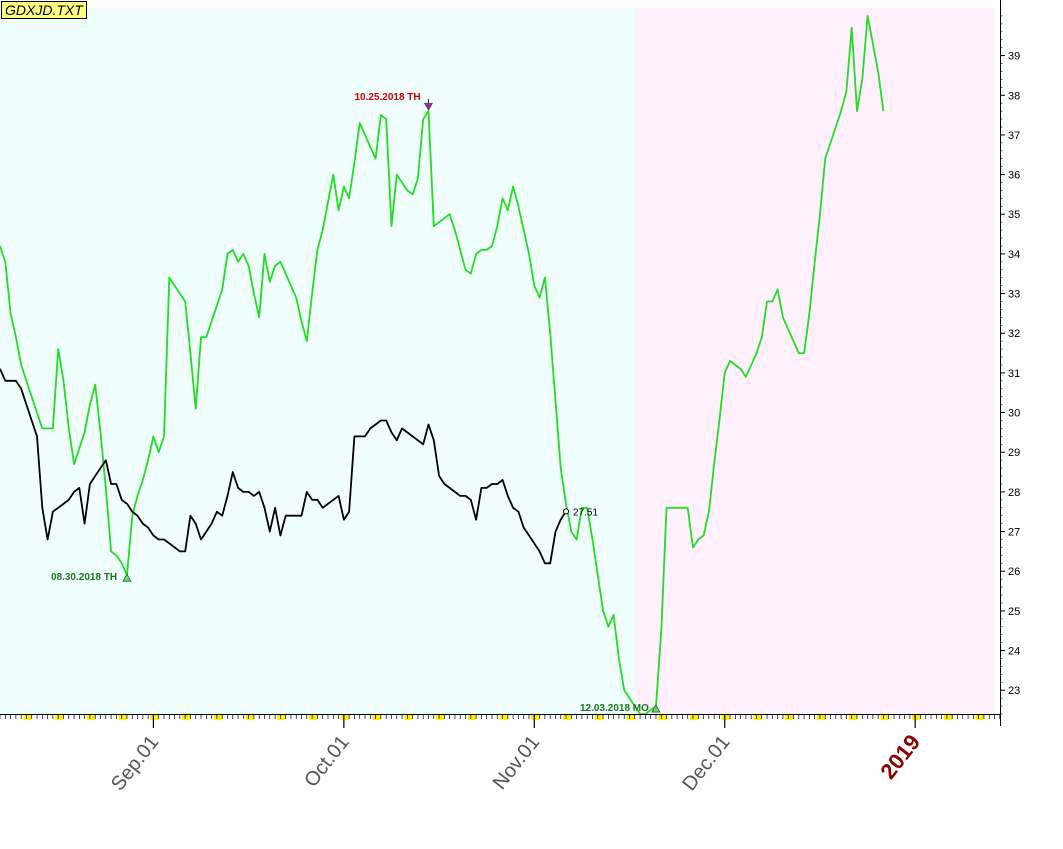  I want to click on x-tick-label: Nov.01, so click(516, 763).